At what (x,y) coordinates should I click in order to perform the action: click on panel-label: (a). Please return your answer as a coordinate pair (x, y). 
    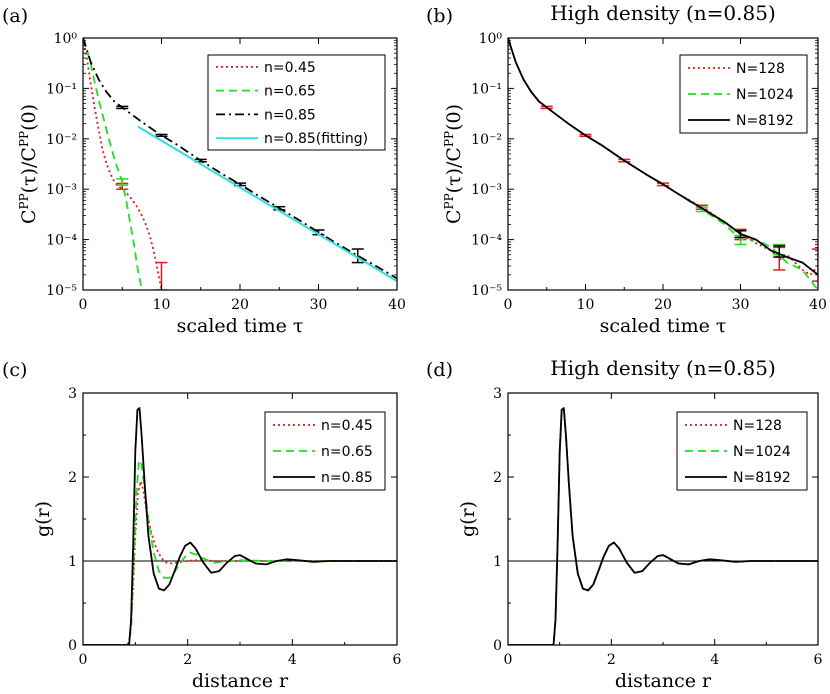
    Looking at the image, I should click on (15, 16).